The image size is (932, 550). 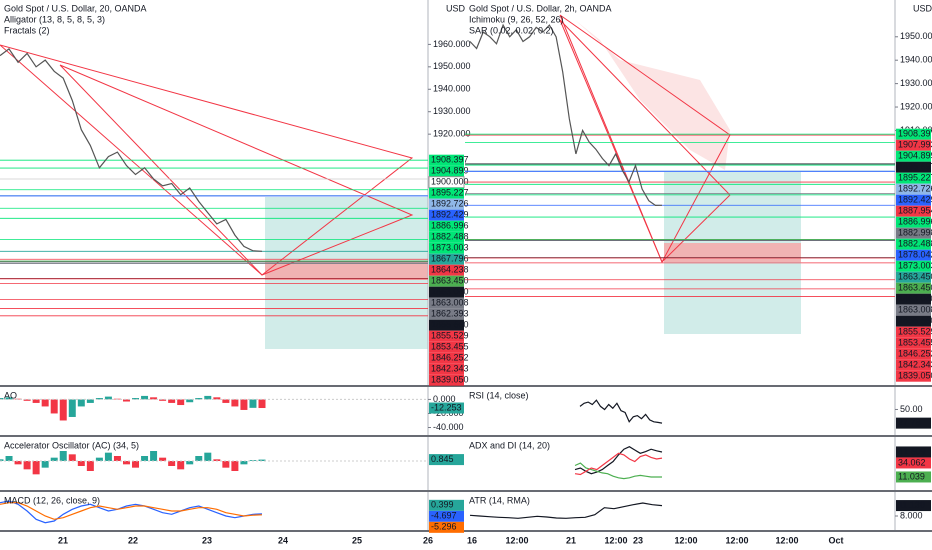 I want to click on price-badge-label: -5.296, so click(x=444, y=527).